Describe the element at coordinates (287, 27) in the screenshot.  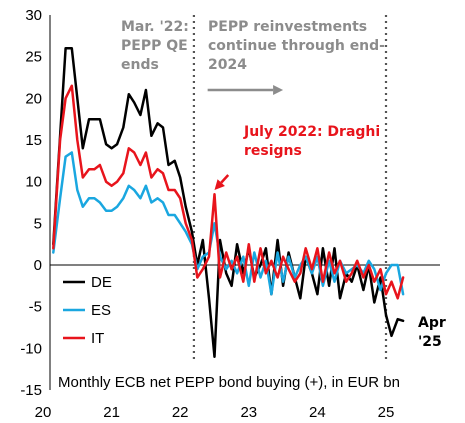
I see `annotation-line: PEPP reinvestments` at that location.